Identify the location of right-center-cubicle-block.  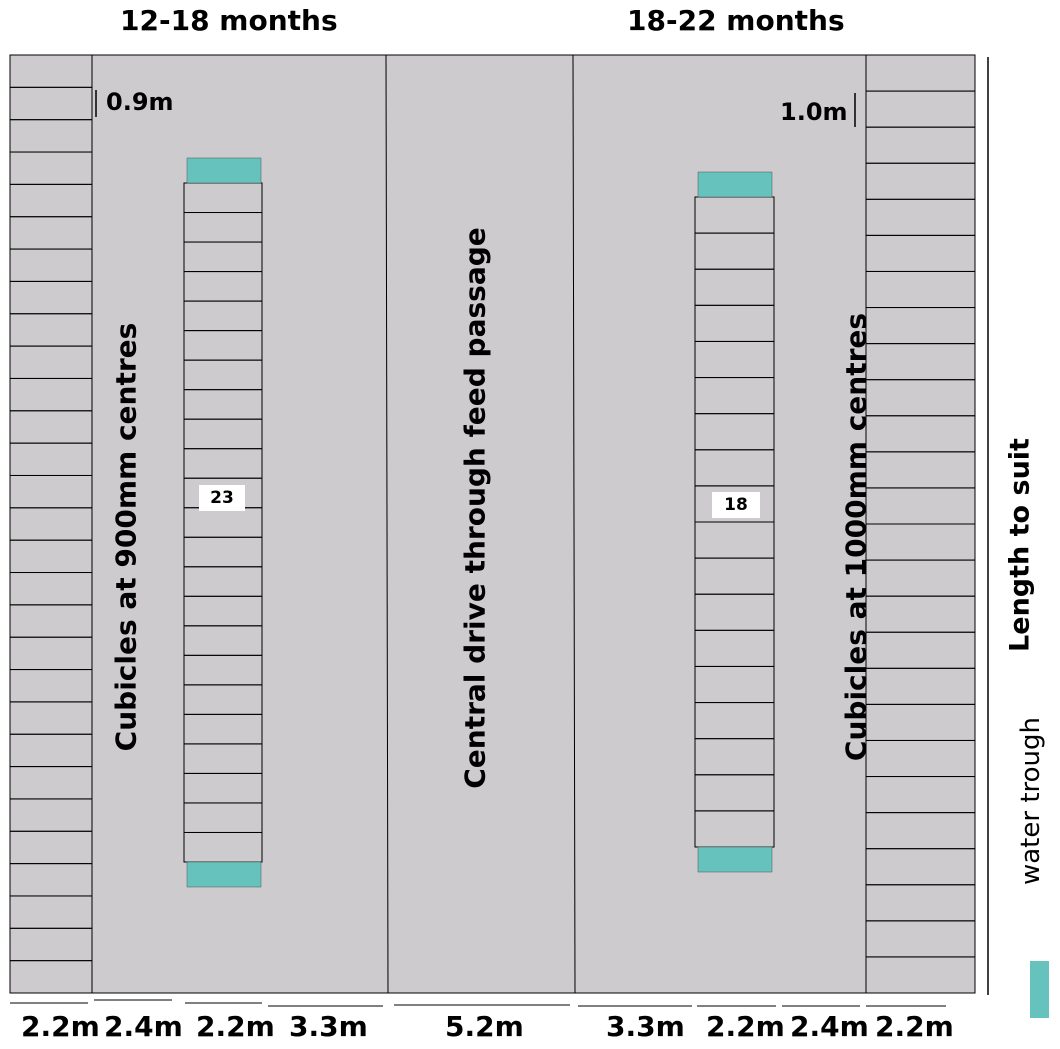
(734, 522).